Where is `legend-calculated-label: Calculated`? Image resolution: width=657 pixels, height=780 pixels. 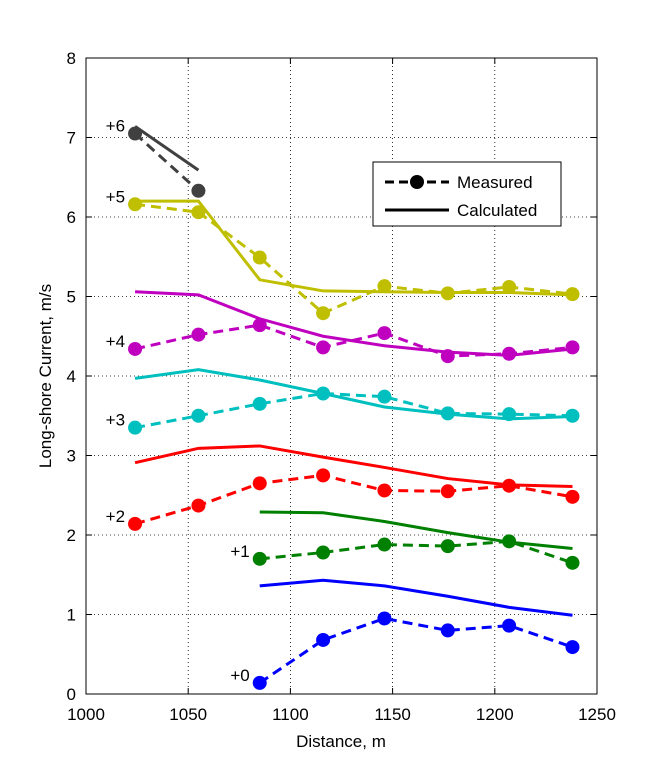 legend-calculated-label: Calculated is located at coordinates (497, 210).